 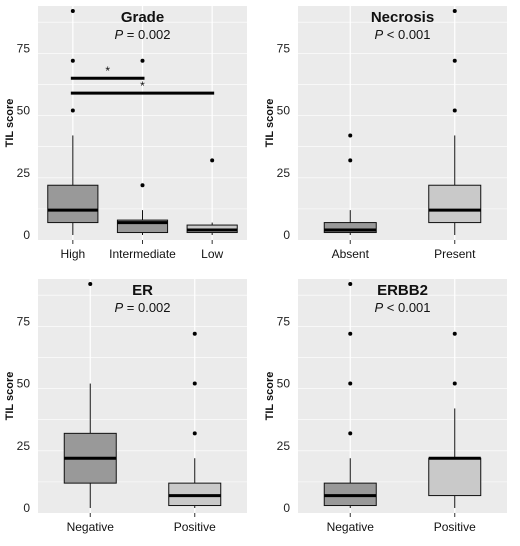 I want to click on x-category-label: Low, so click(x=212, y=254).